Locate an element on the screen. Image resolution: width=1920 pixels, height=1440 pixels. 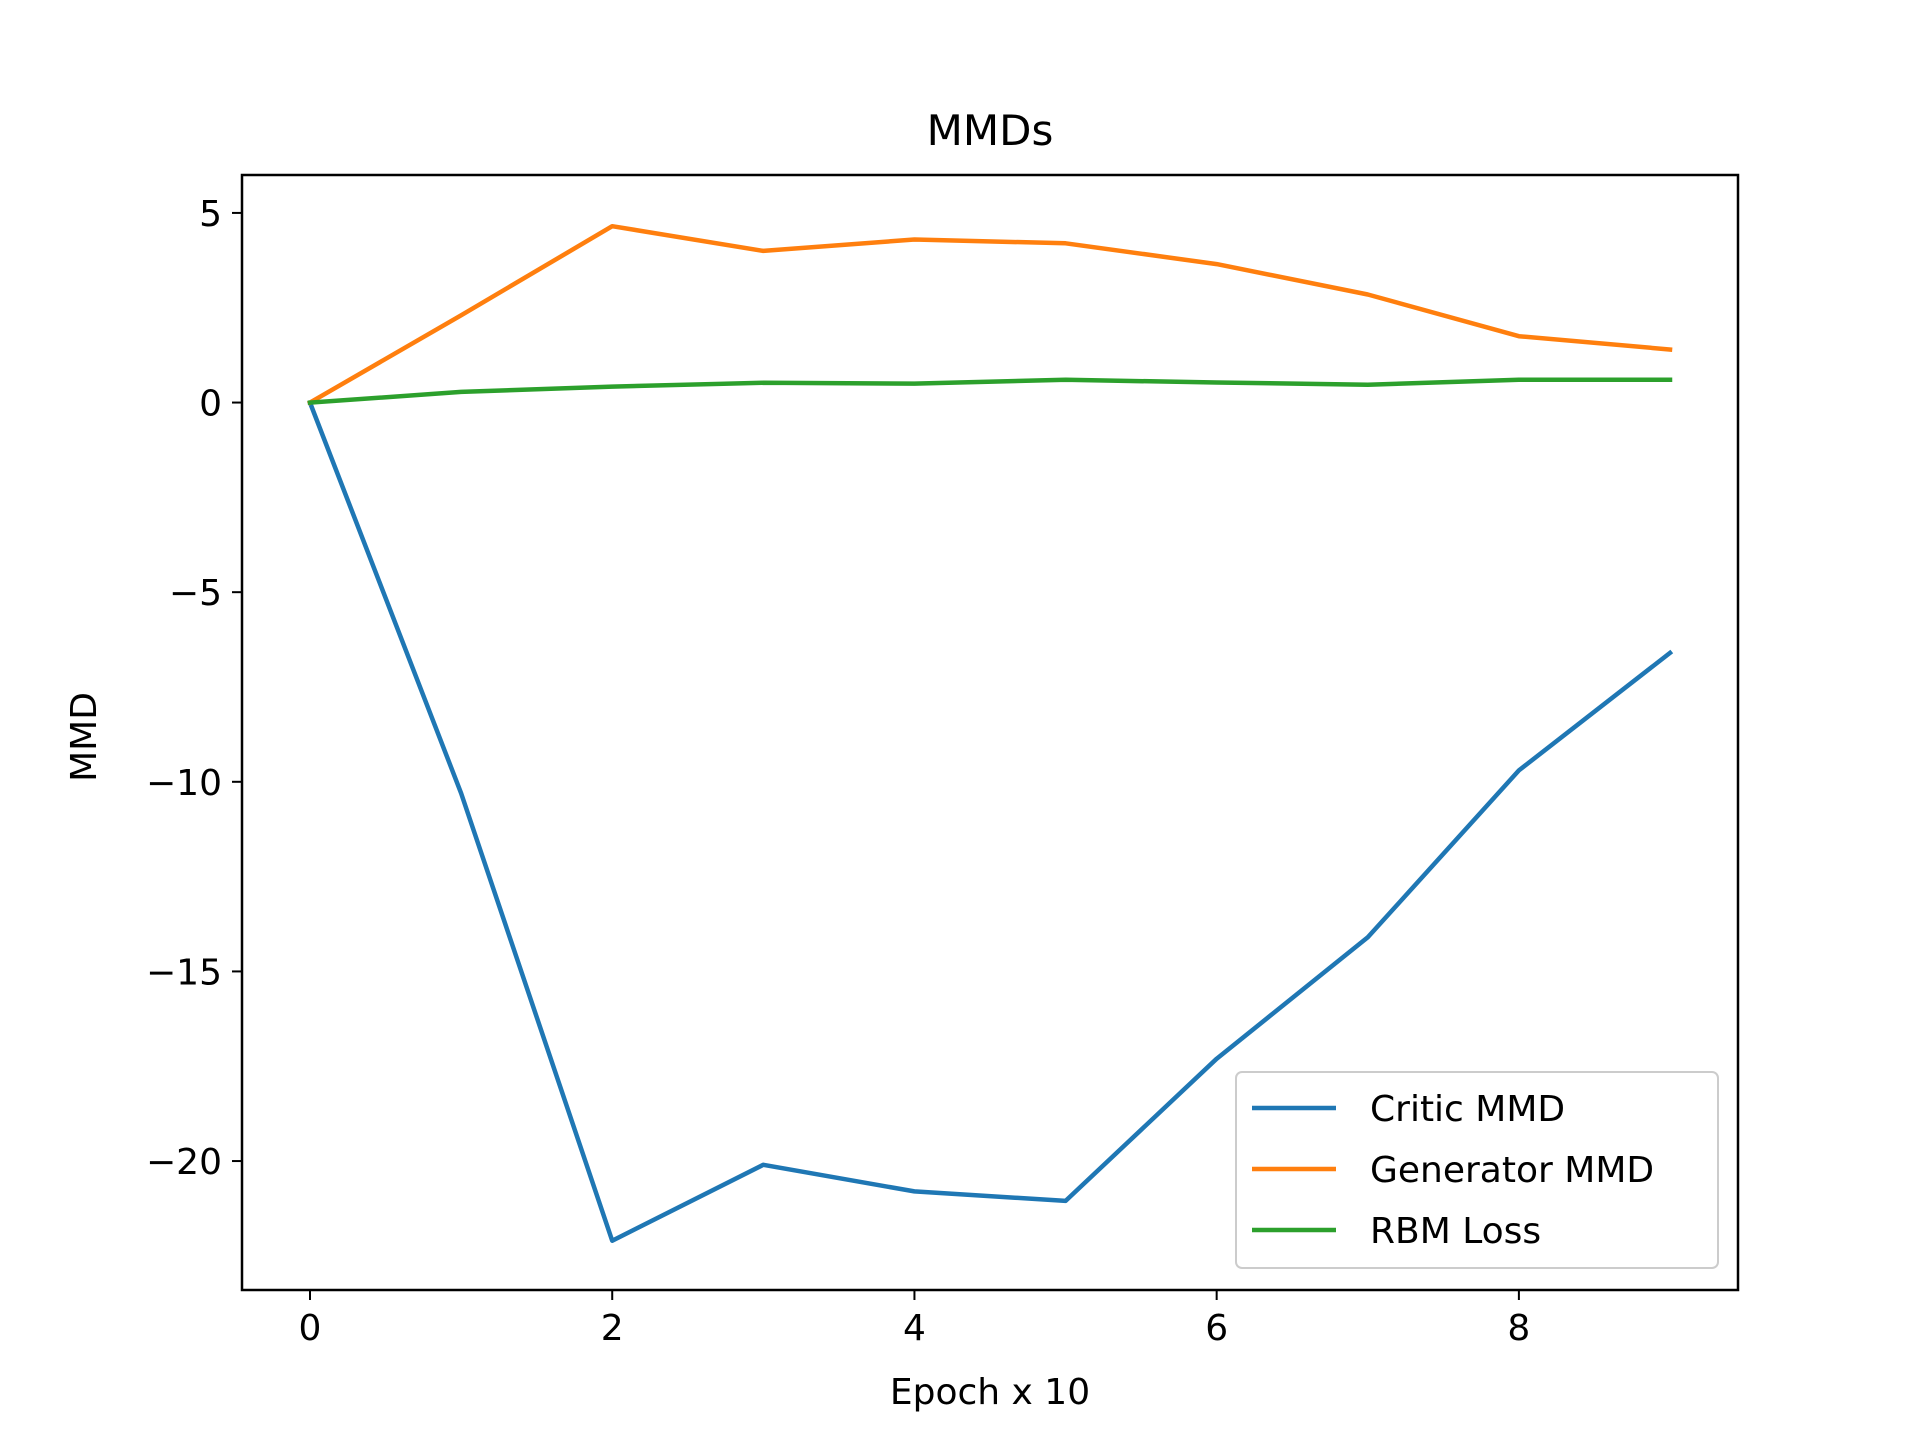
series-line-generator-mmd is located at coordinates (989, 314).